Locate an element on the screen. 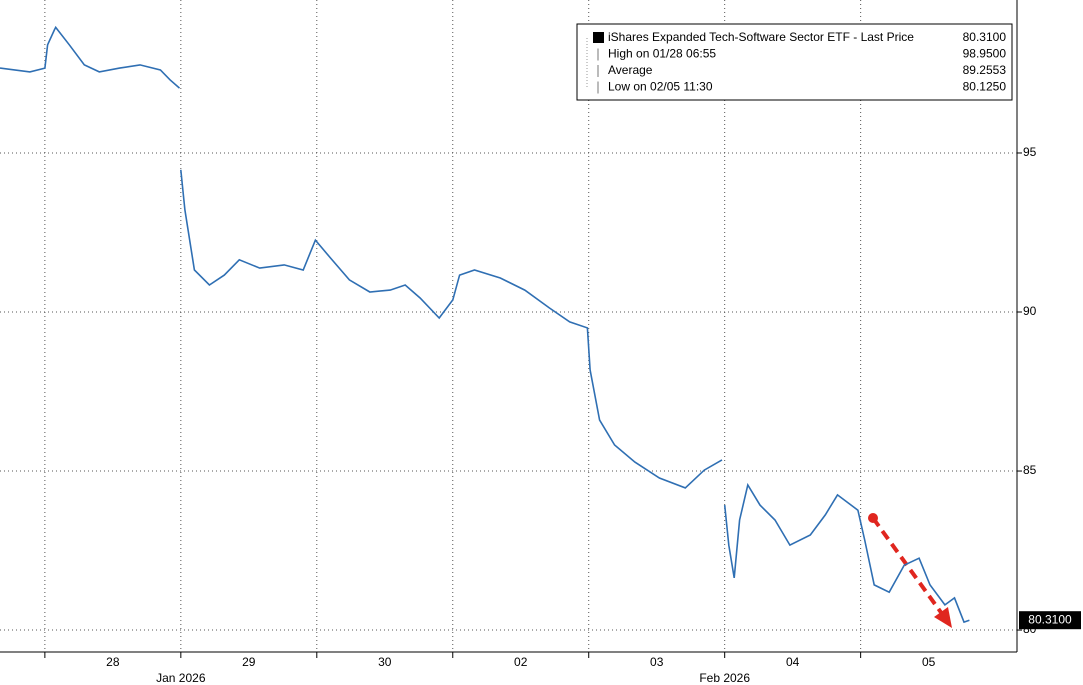 Image resolution: width=1083 pixels, height=685 pixels. x-tick-label: 28 is located at coordinates (113, 662).